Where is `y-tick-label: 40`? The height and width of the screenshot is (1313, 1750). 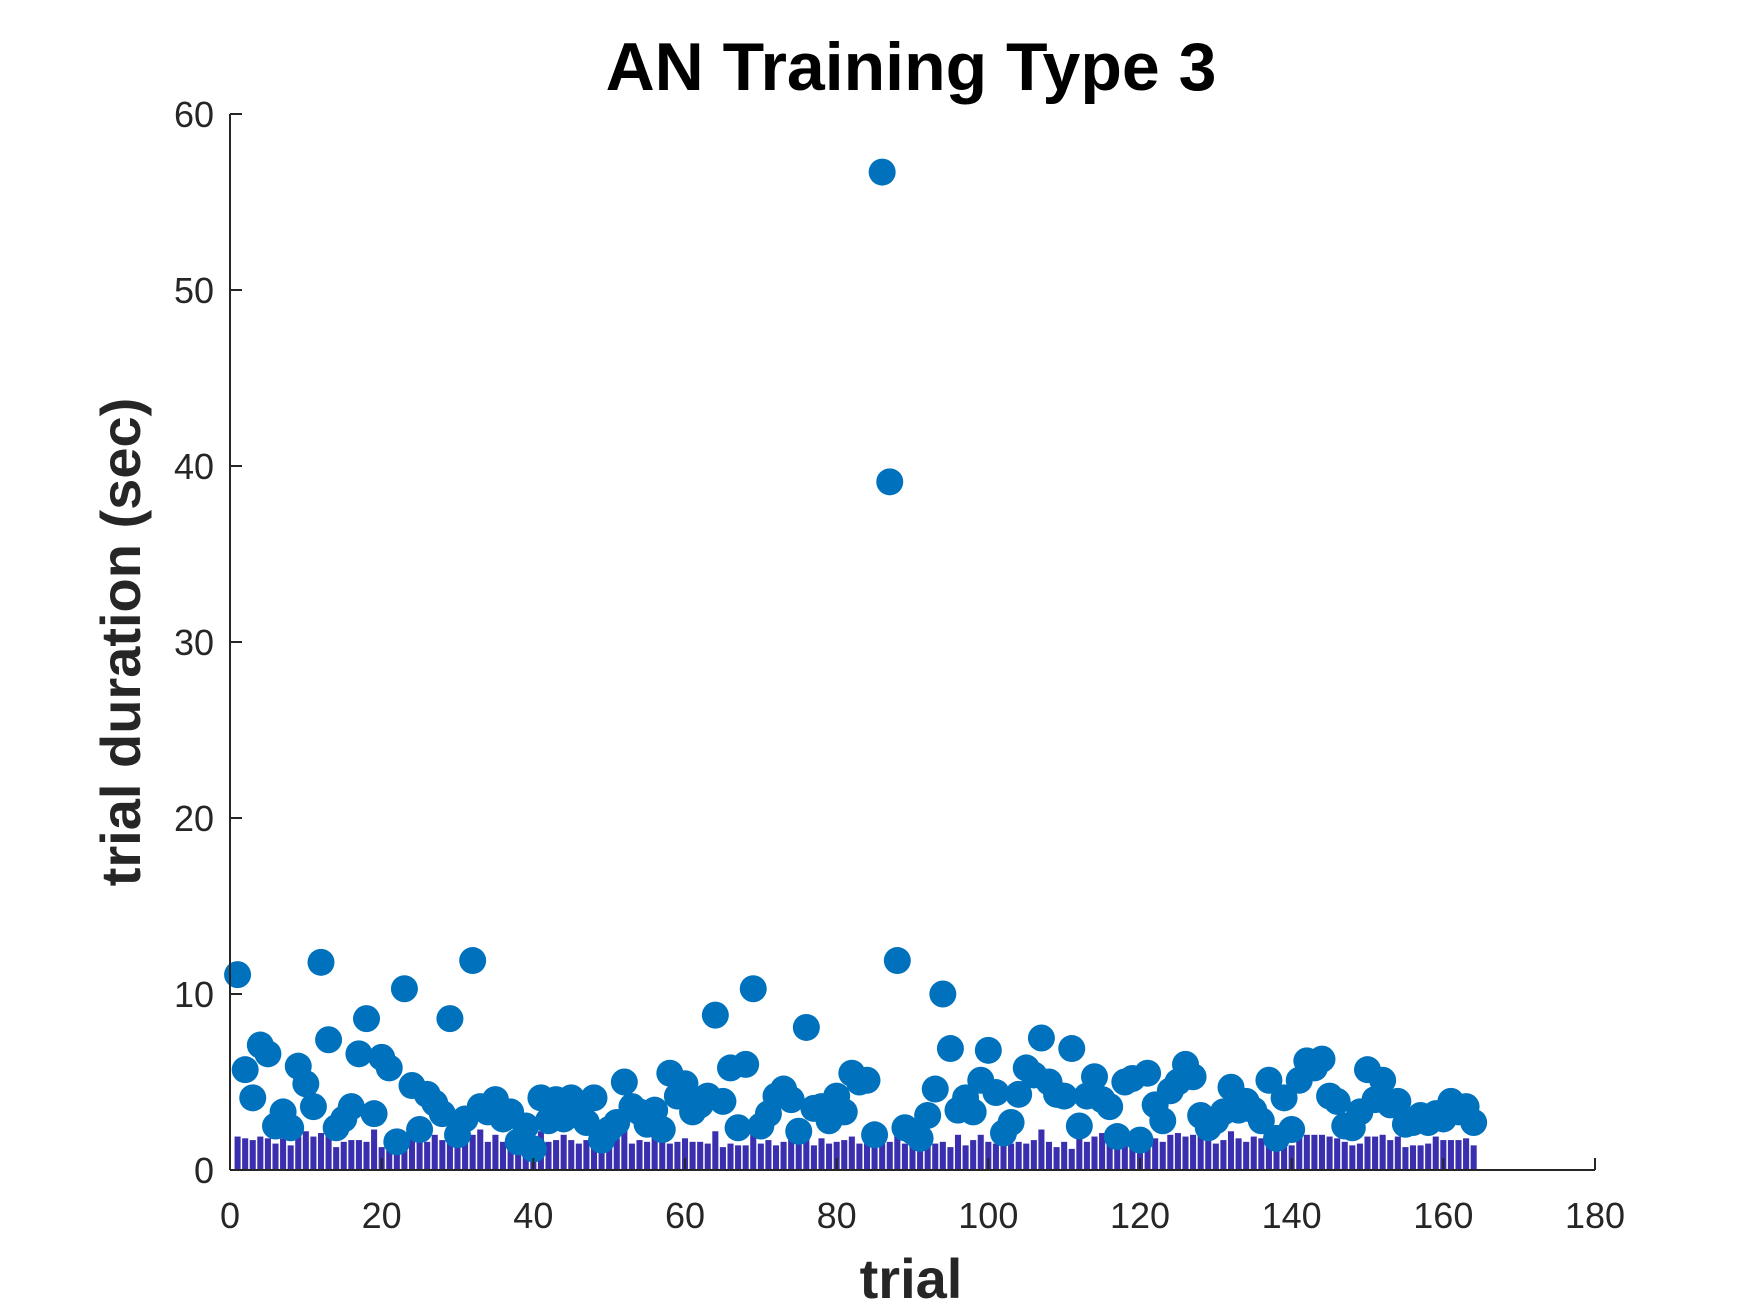
y-tick-label: 40 is located at coordinates (194, 466).